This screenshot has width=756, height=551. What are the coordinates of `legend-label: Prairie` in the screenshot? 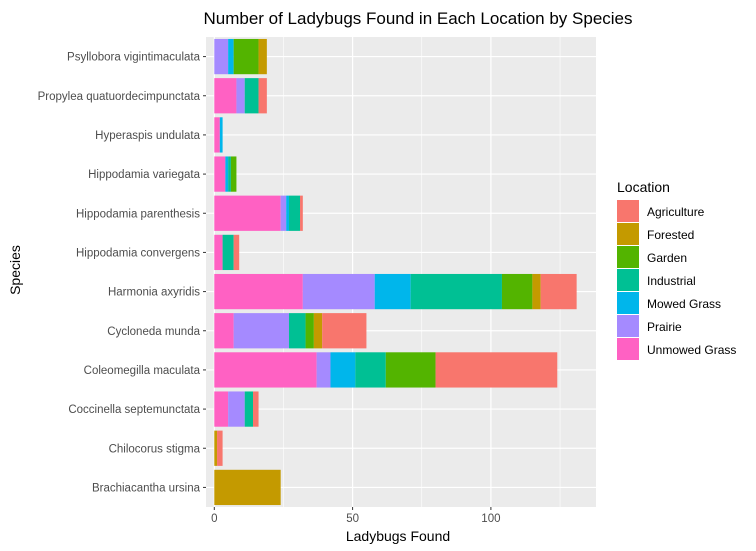 It's located at (664, 327).